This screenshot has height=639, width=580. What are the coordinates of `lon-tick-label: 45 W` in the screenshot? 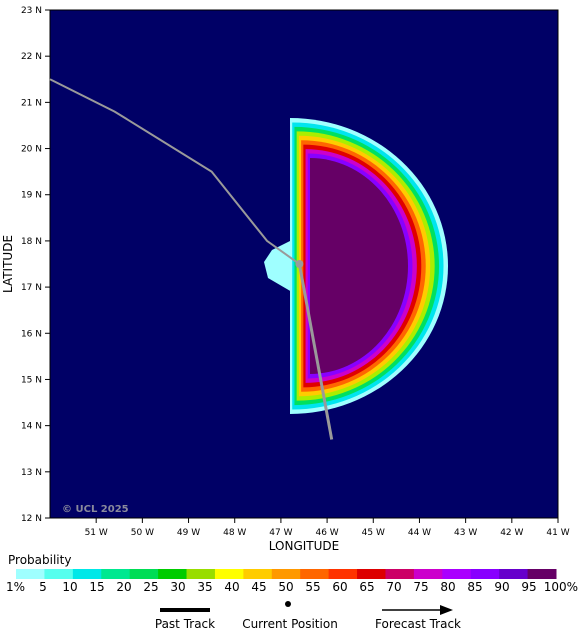 It's located at (373, 533).